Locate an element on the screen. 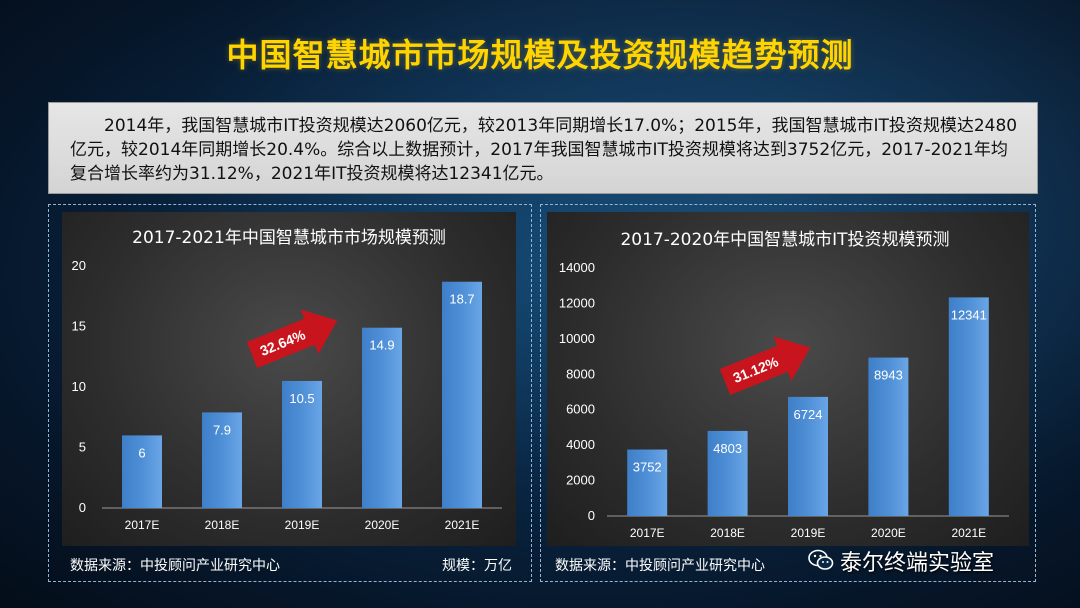 Image resolution: width=1080 pixels, height=608 pixels. left-source-note: 数据来源：中投顾问产业研究中心 is located at coordinates (175, 566).